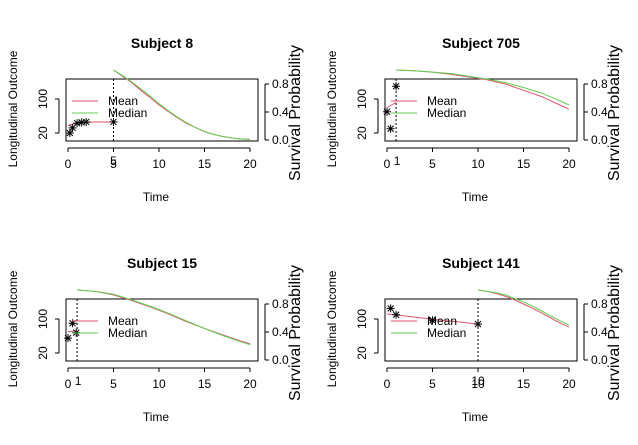 This screenshot has width=638, height=445. Describe the element at coordinates (481, 43) in the screenshot. I see `chart-title: Subject 705` at that location.